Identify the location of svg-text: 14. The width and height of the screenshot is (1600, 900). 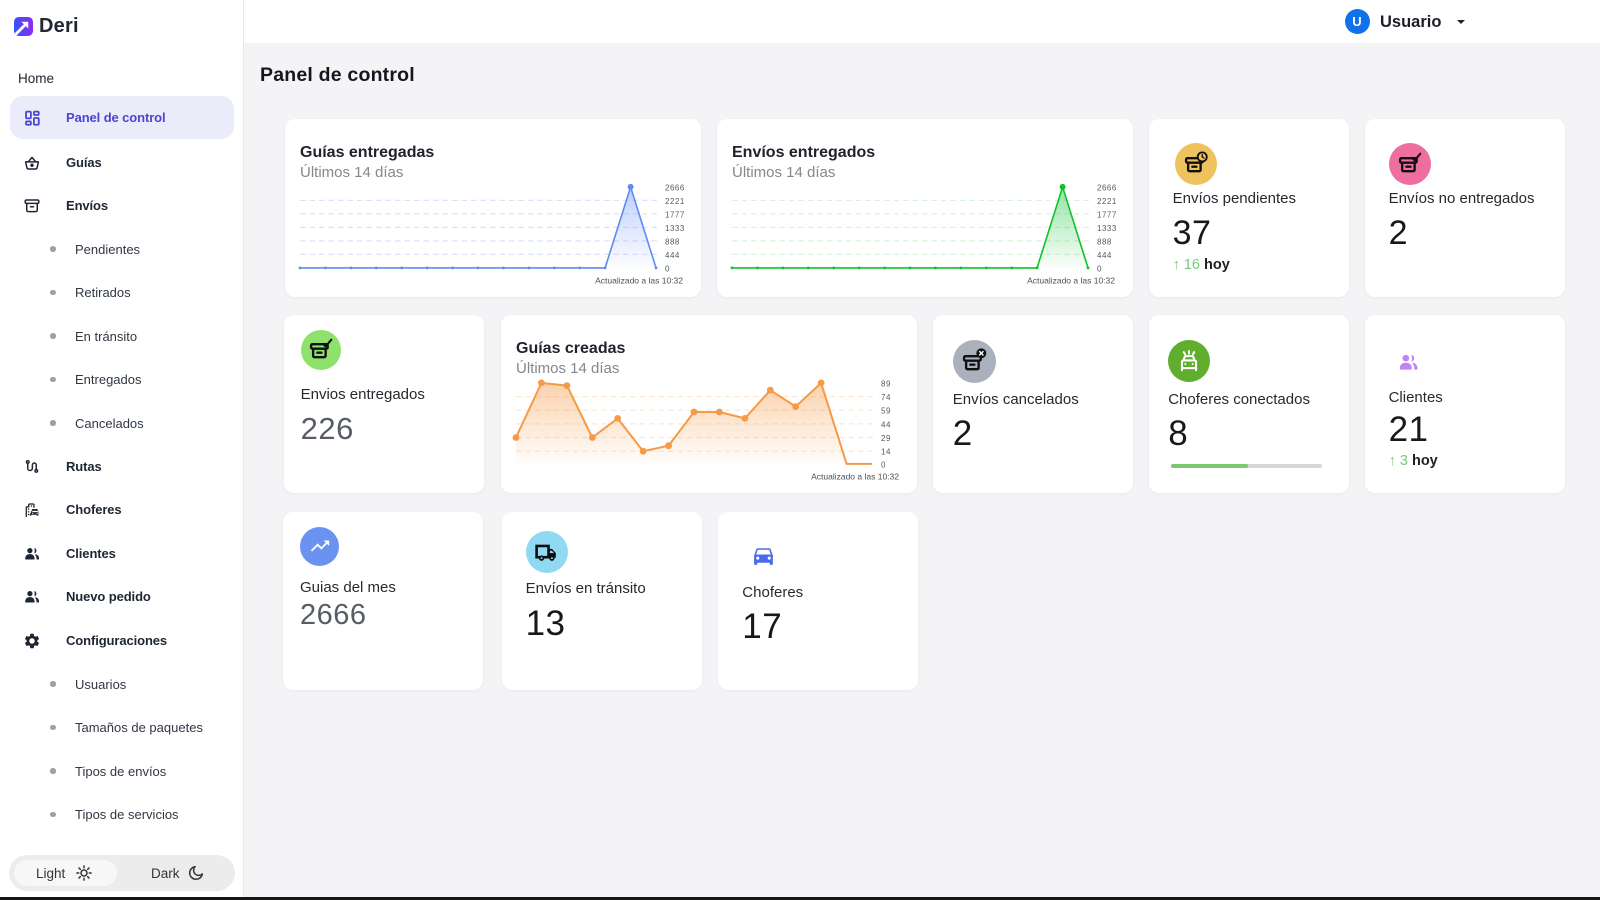
(886, 452).